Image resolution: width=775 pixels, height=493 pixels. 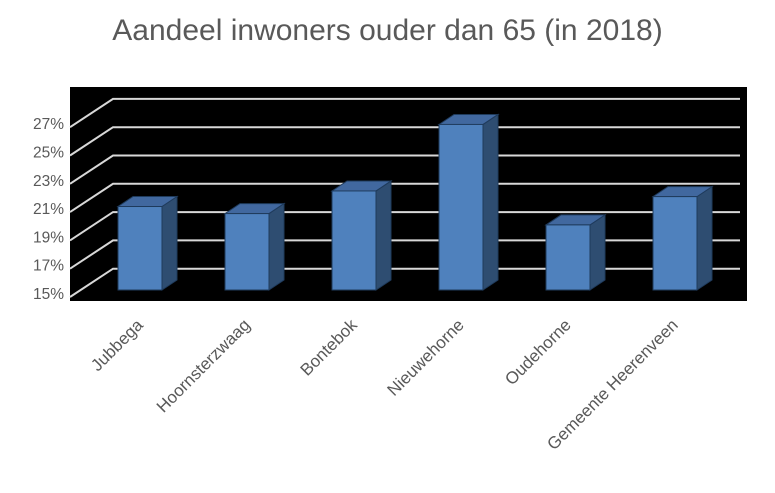 I want to click on chart-title: Aandeel inwoners ouder dan 65 (in 2018), so click(x=387, y=30).